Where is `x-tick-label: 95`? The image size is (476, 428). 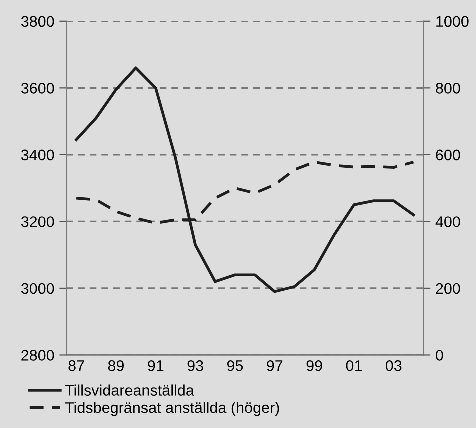 x-tick-label: 95 is located at coordinates (235, 366).